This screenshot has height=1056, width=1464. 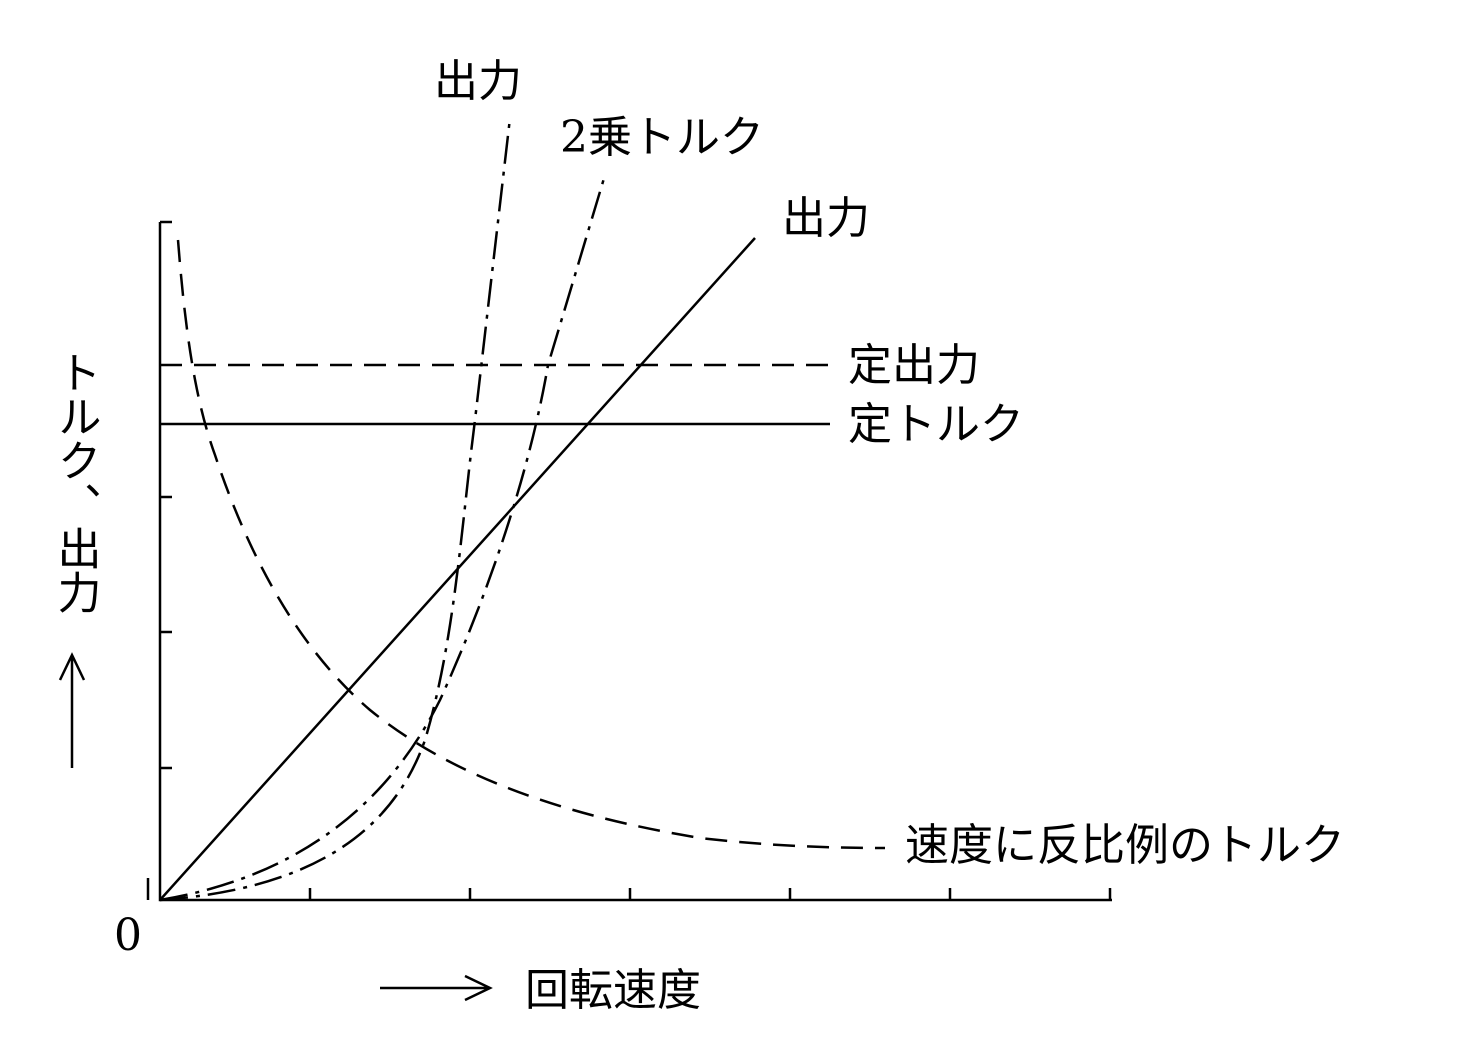 I want to click on y-arrow, so click(x=72, y=710).